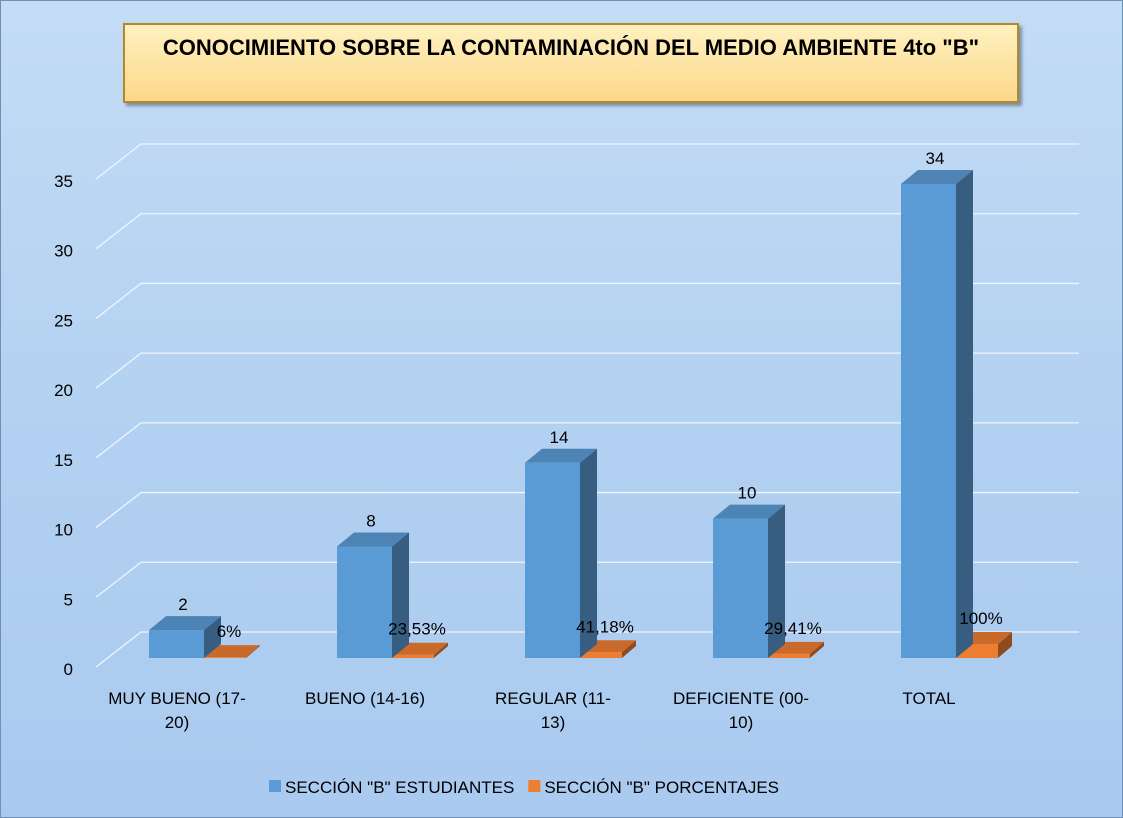  I want to click on data-label: 8, so click(370, 520).